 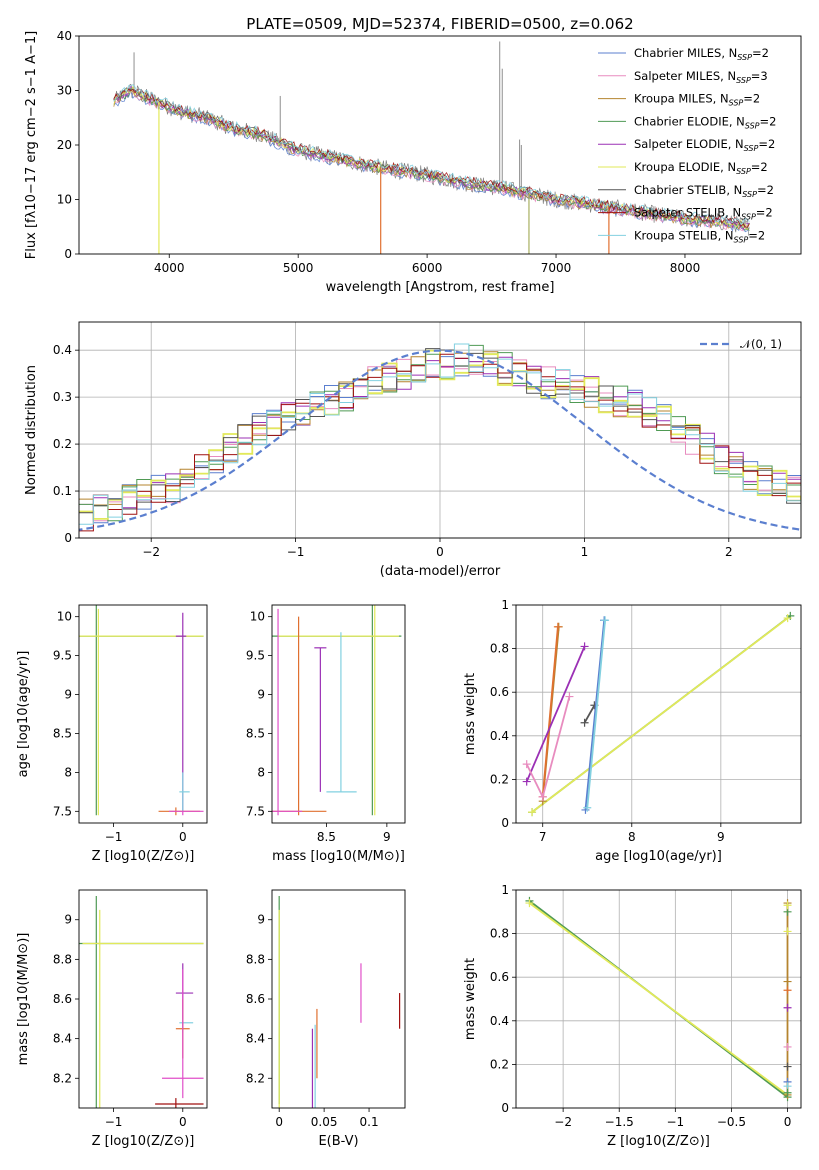 I want to click on y-axis-label: mass [log10(M/M⊙)], so click(x=23, y=999).